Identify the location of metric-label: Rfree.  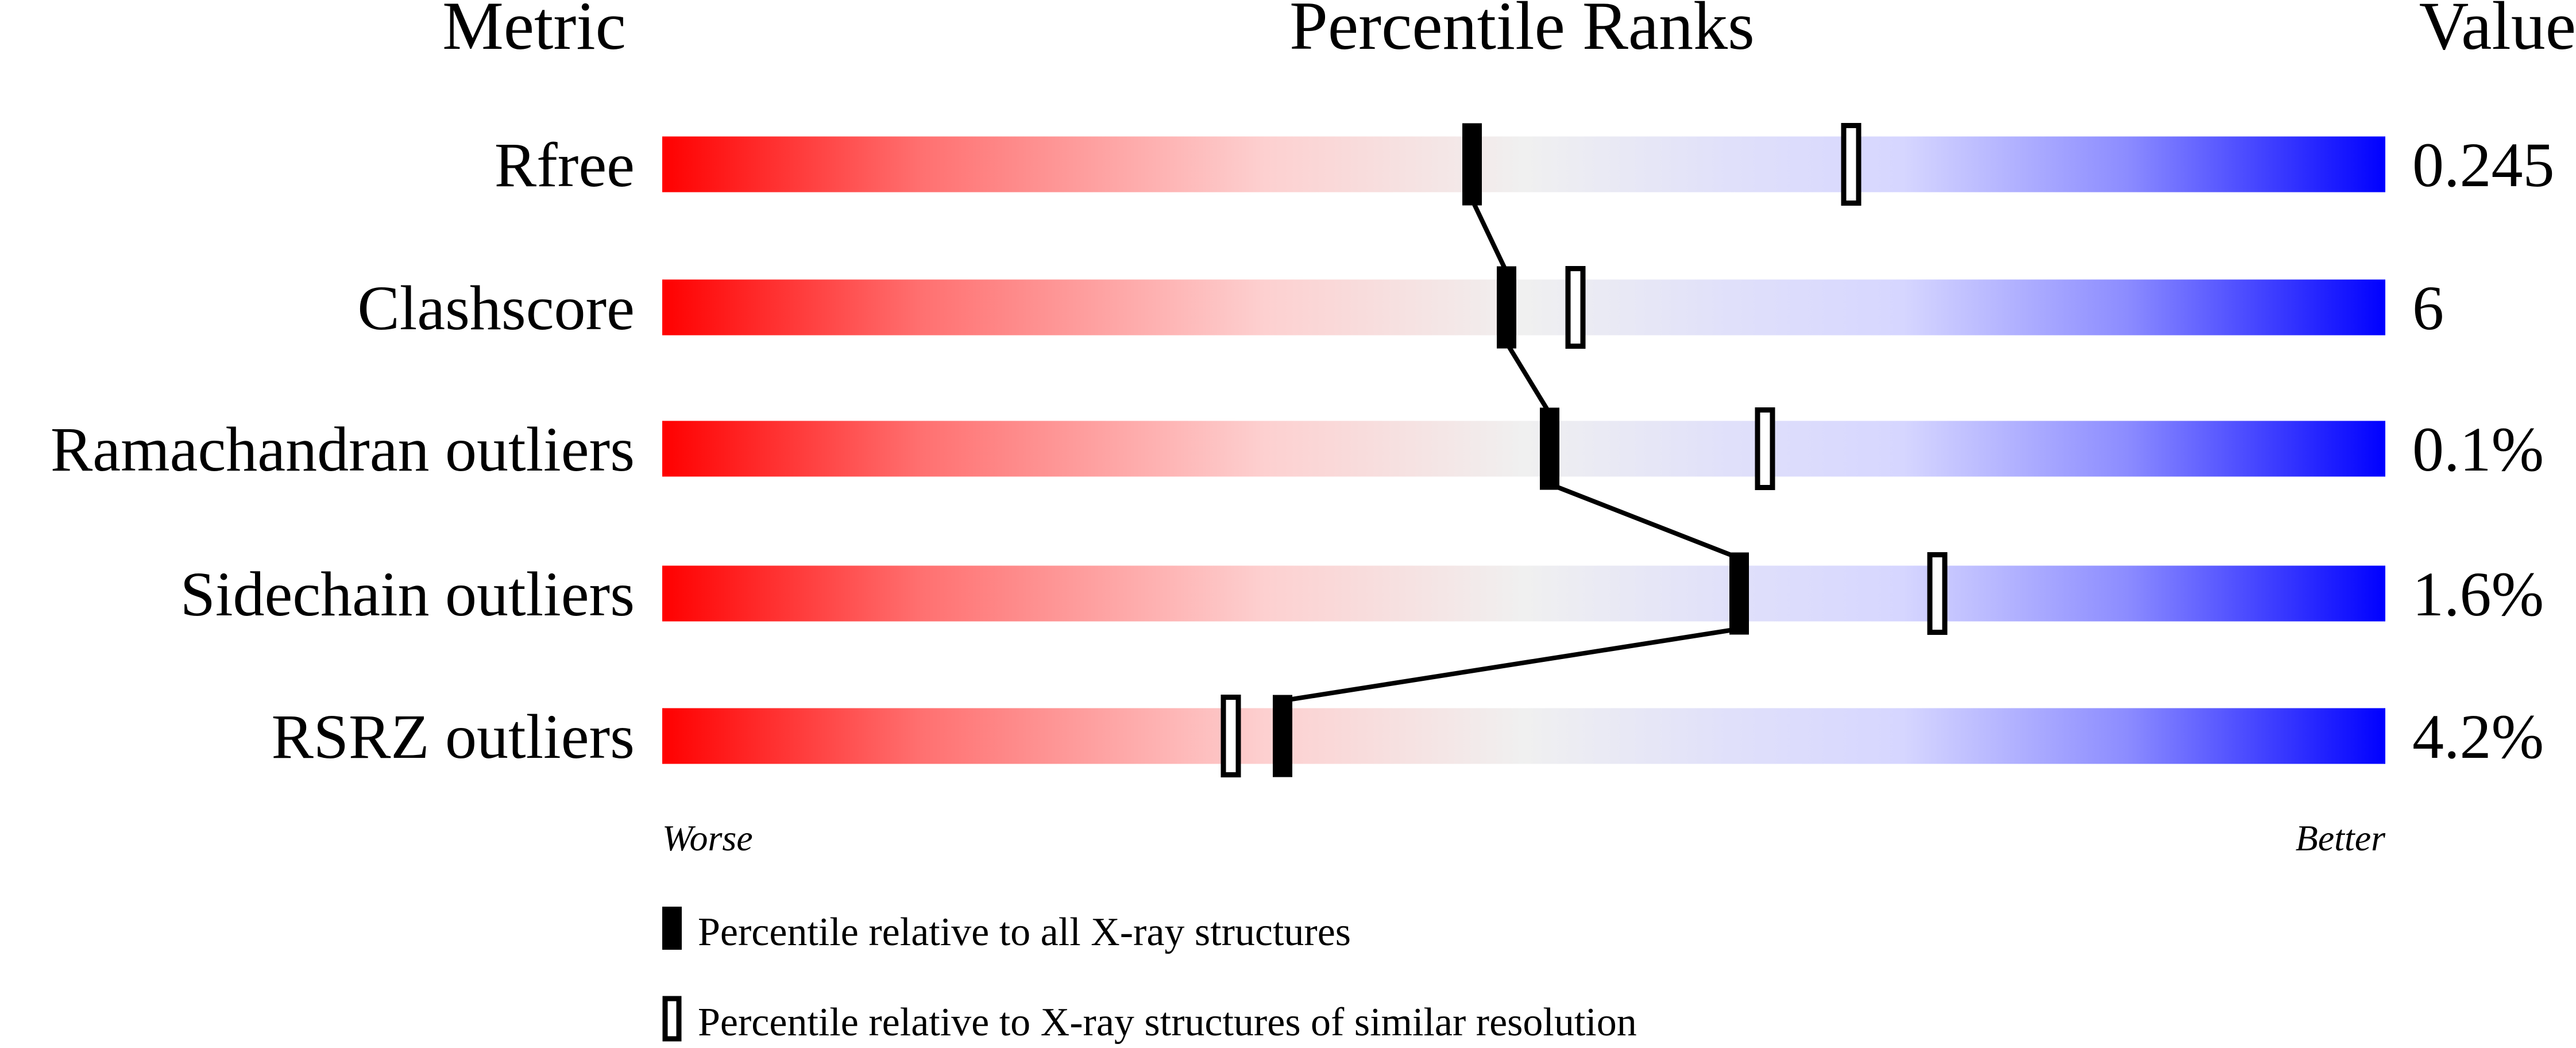
(565, 165).